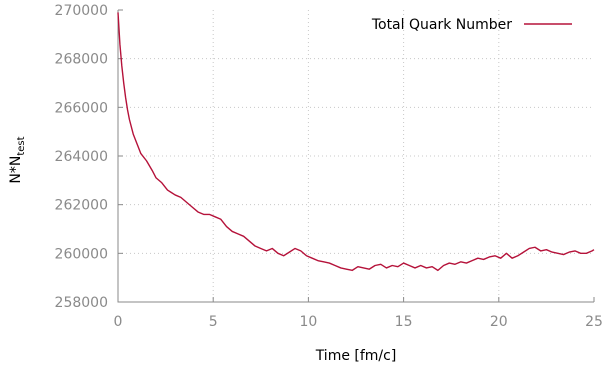 This screenshot has width=606, height=369. Describe the element at coordinates (81, 303) in the screenshot. I see `y-tick-label: 258000` at that location.